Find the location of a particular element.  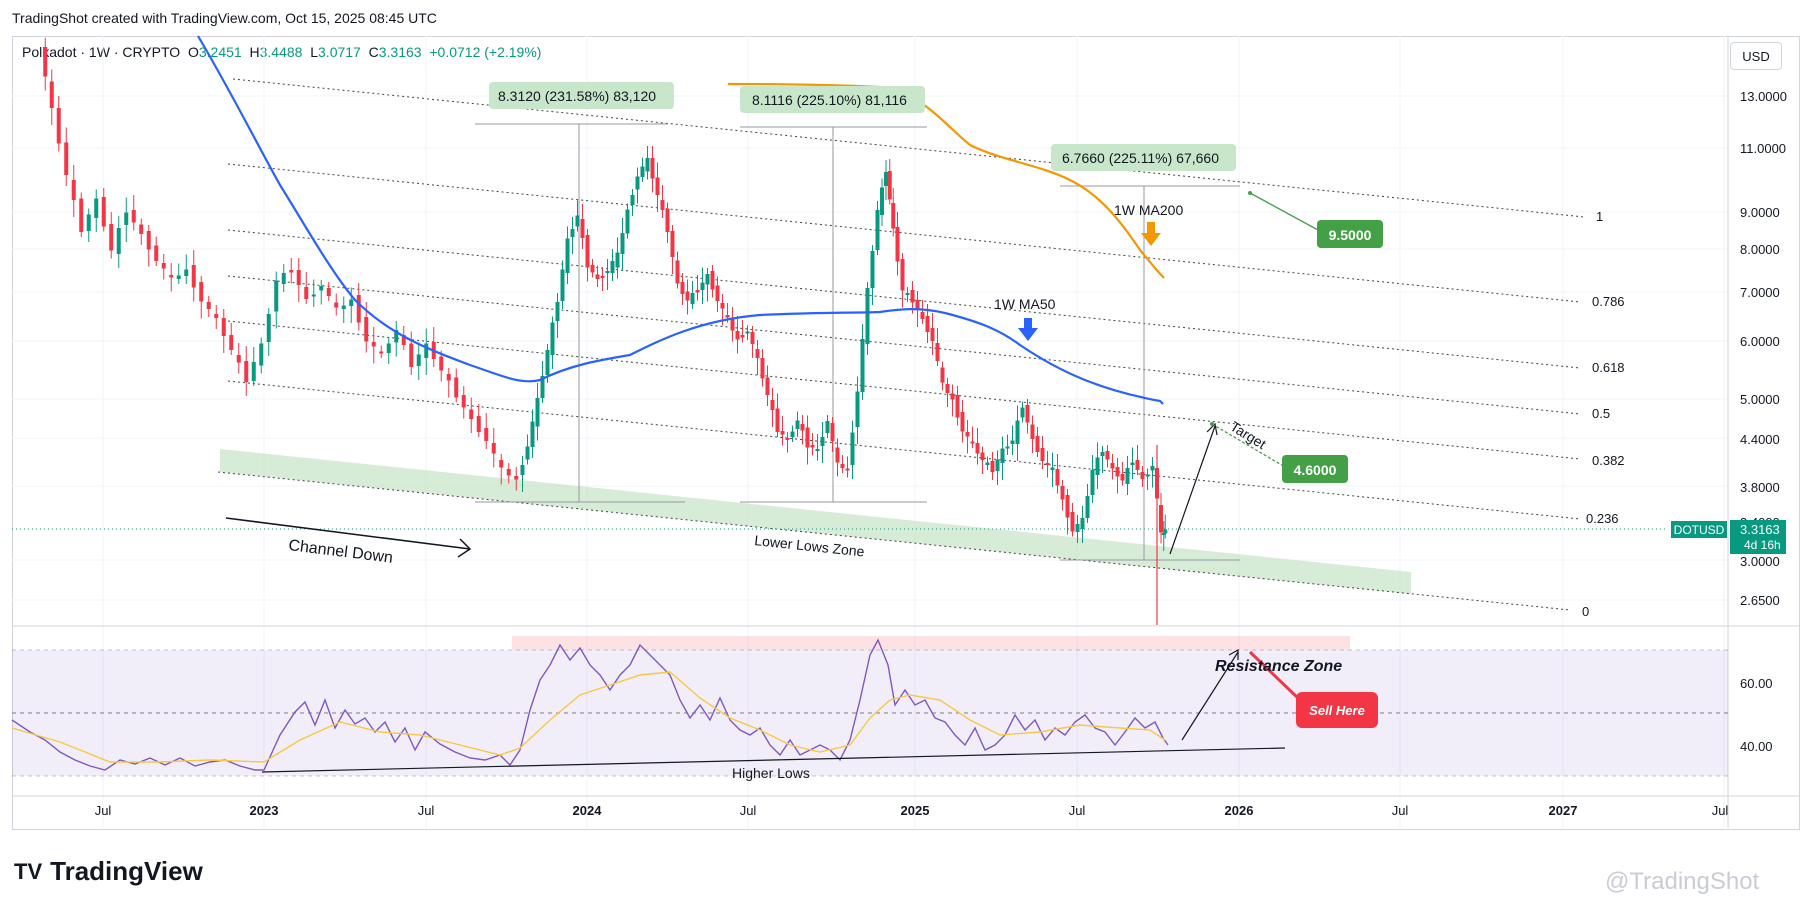

bar-countdown: 4d 16h is located at coordinates (1762, 545).